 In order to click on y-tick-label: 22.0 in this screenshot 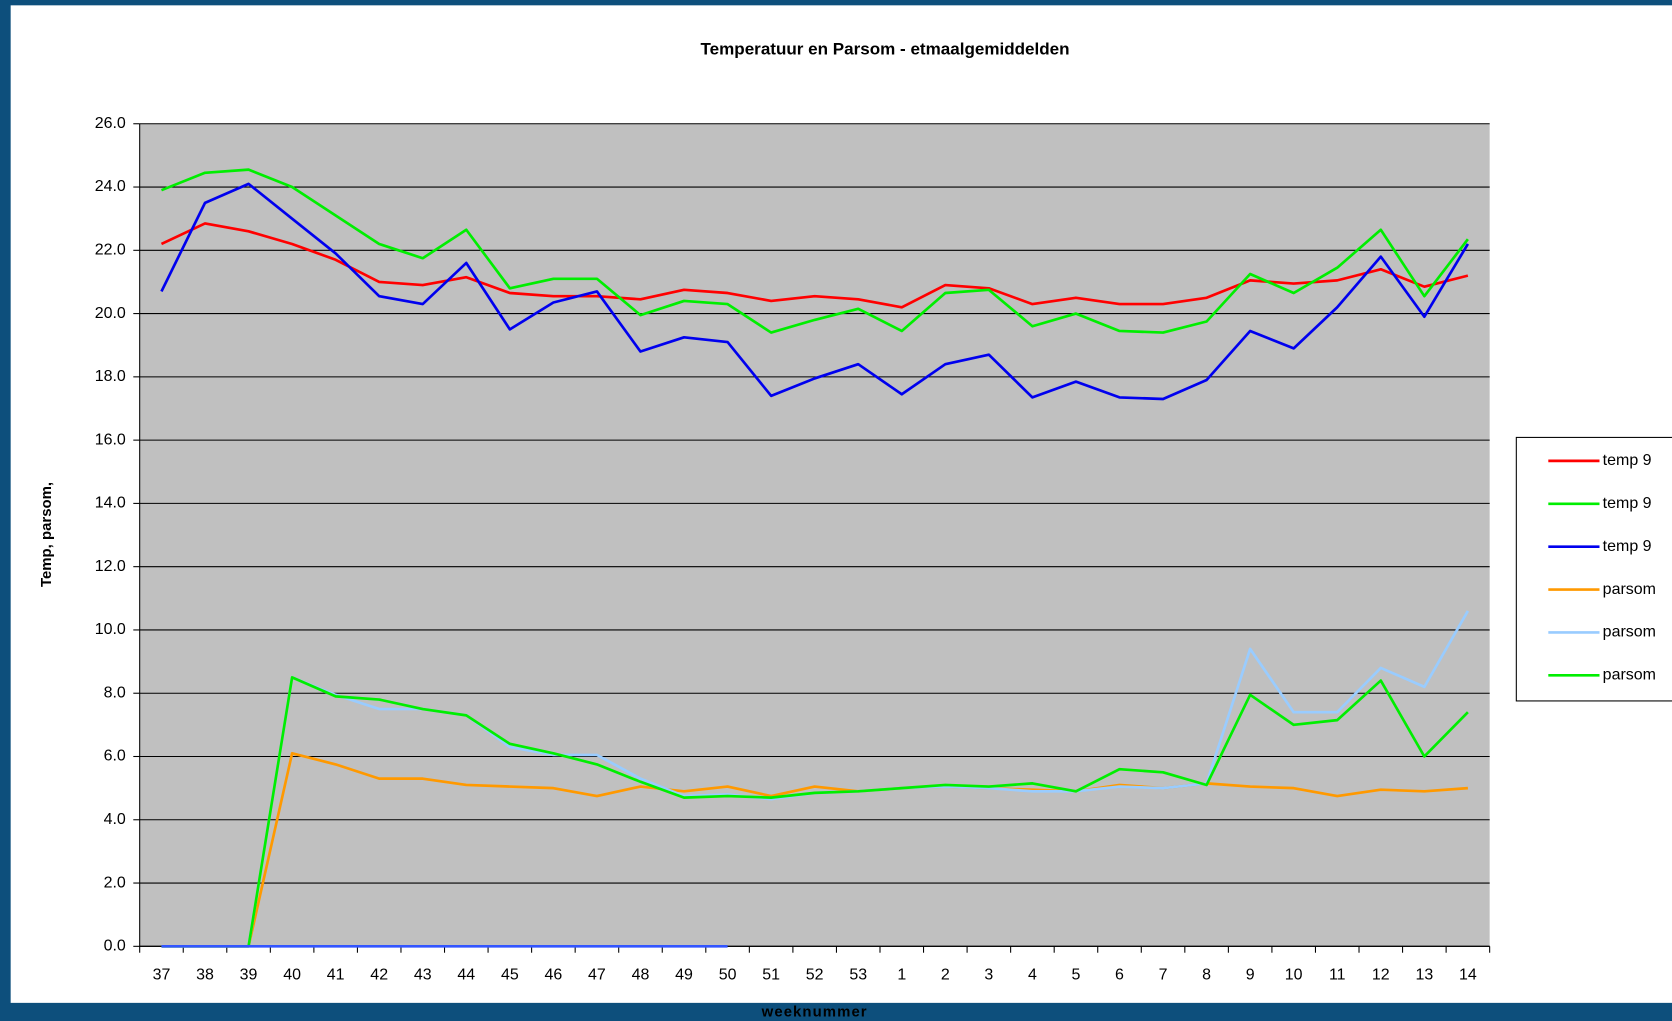, I will do `click(110, 250)`.